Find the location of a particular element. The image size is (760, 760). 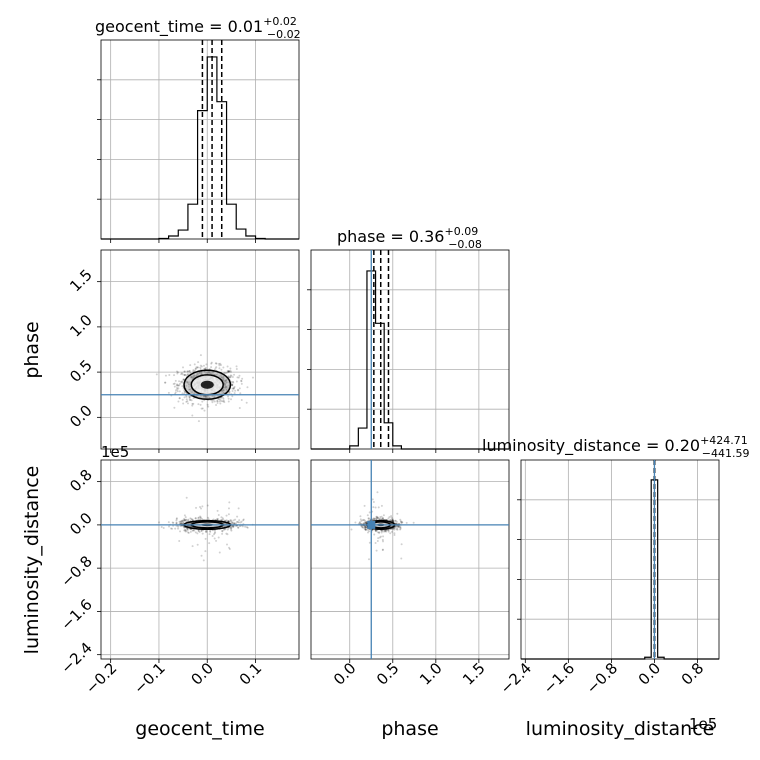

x-tick-label: −0.8 is located at coordinates (602, 678).